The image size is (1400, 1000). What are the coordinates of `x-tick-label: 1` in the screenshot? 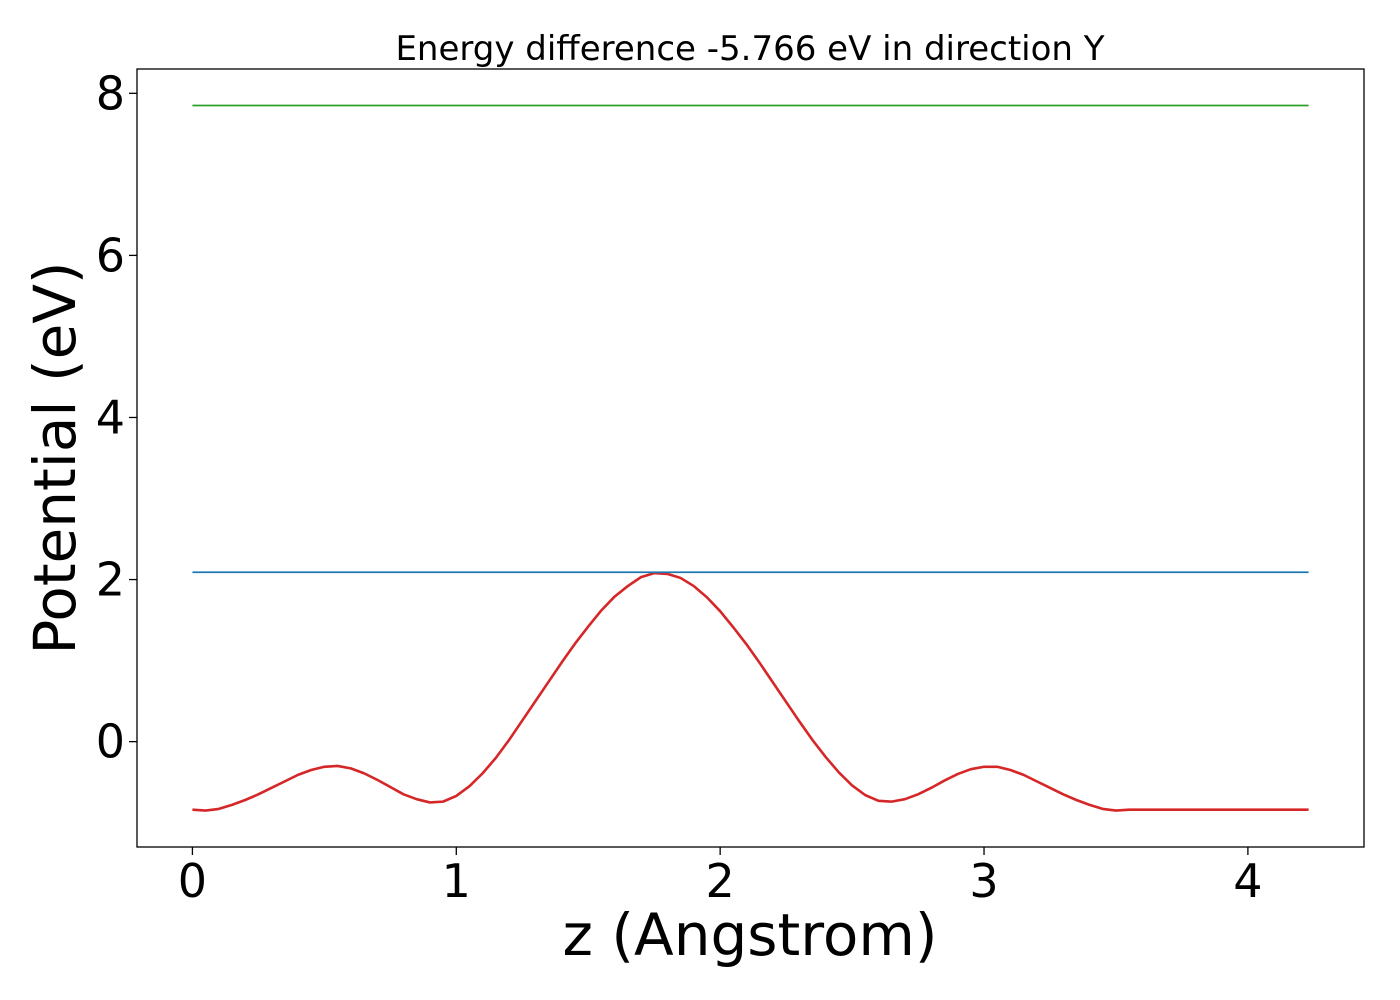 It's located at (456, 881).